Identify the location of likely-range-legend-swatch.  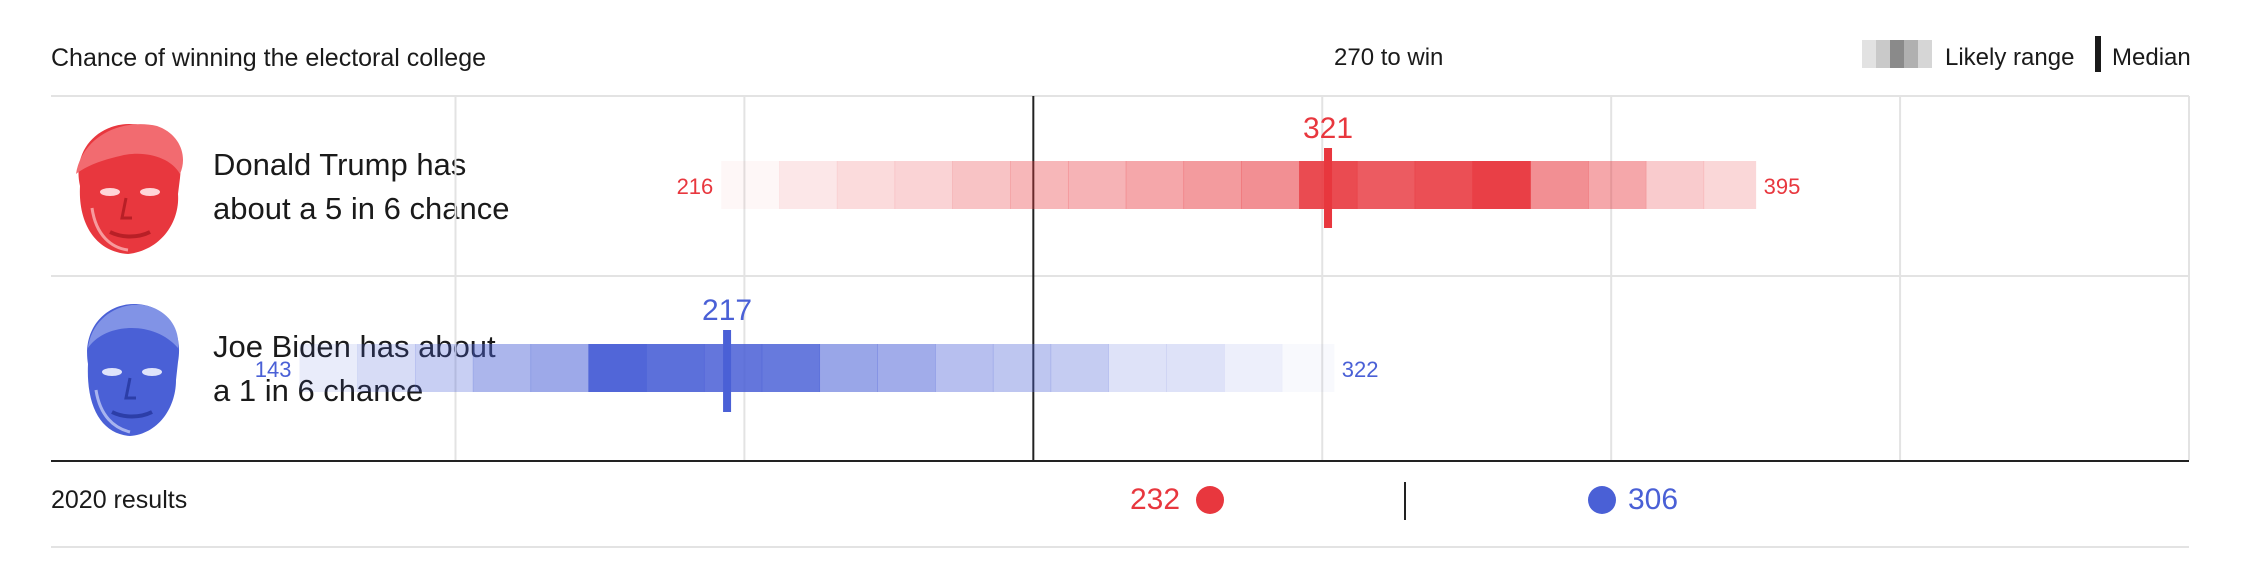
(1897, 54).